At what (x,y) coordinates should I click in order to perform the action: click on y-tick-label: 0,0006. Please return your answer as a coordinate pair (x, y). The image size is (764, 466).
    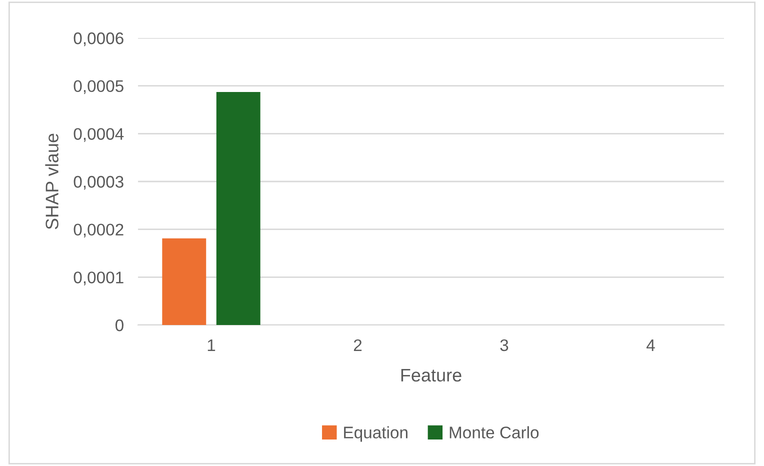
    Looking at the image, I should click on (99, 39).